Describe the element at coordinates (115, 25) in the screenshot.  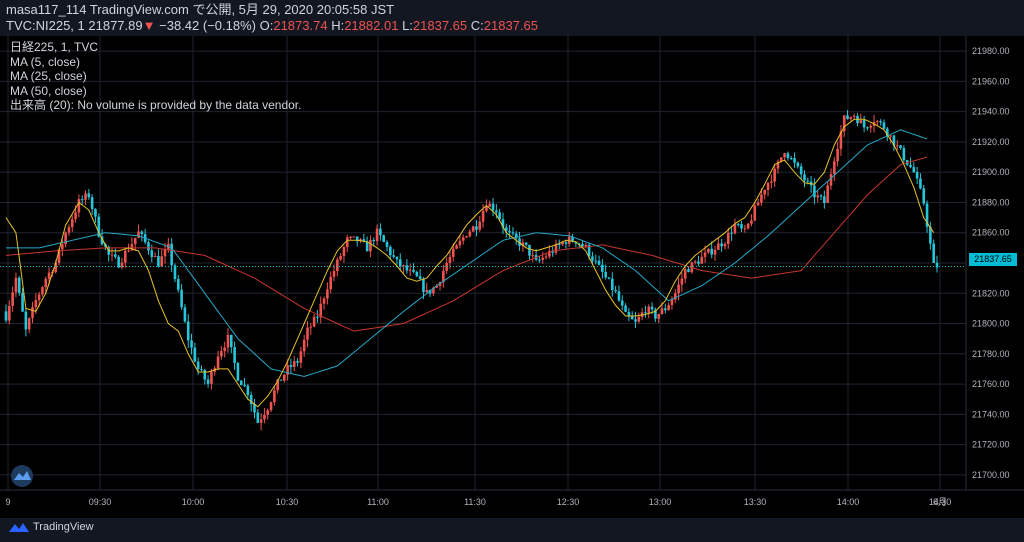
I see `last-price: 21877.89` at that location.